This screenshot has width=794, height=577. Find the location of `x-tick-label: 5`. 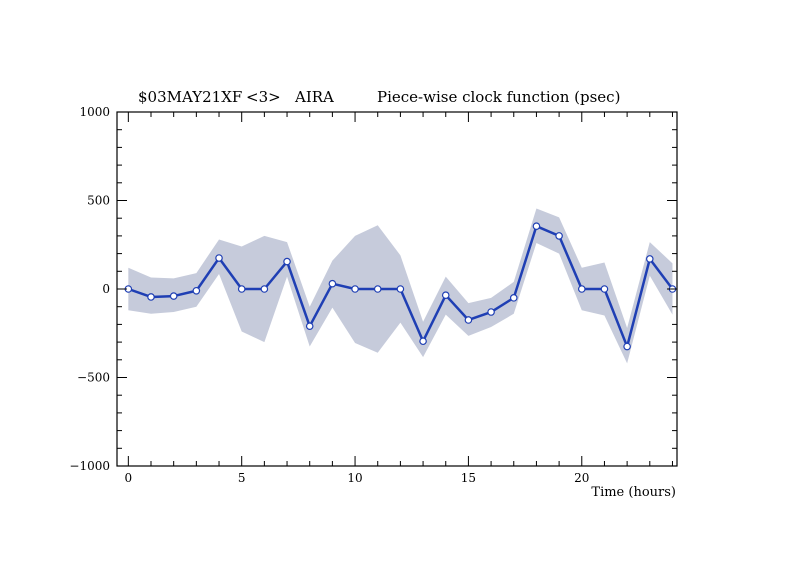

x-tick-label: 5 is located at coordinates (242, 478).